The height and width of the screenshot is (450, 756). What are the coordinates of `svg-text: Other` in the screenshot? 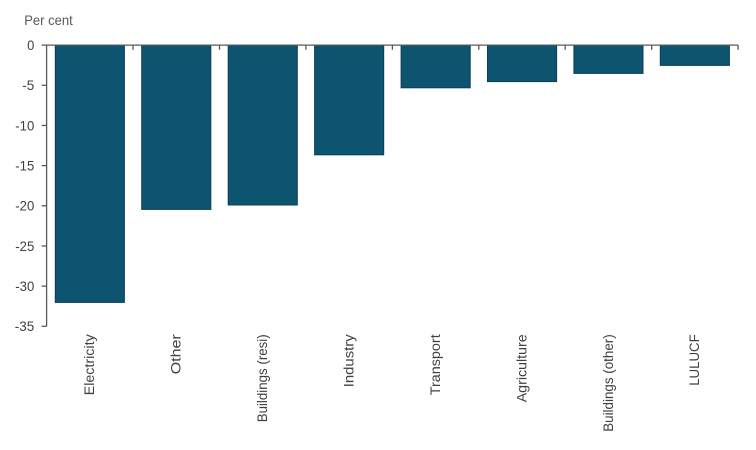 It's located at (176, 354).